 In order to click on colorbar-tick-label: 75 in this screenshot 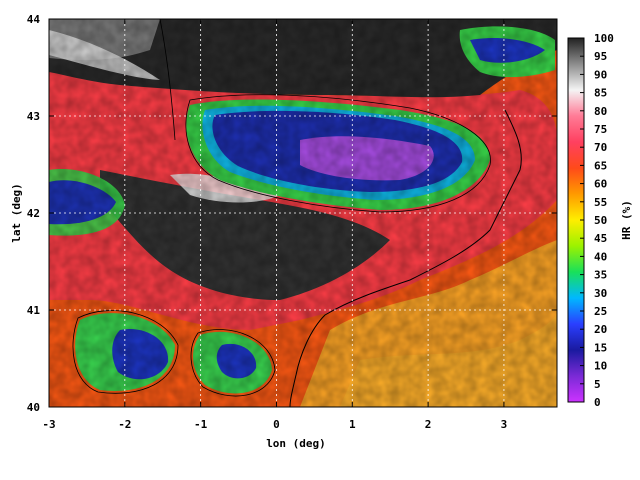, I will do `click(600, 129)`.